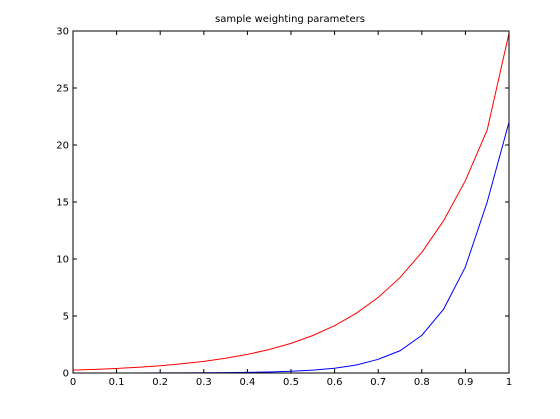 The width and height of the screenshot is (560, 419). What do you see at coordinates (62, 203) in the screenshot?
I see `y-tick-label: 15` at bounding box center [62, 203].